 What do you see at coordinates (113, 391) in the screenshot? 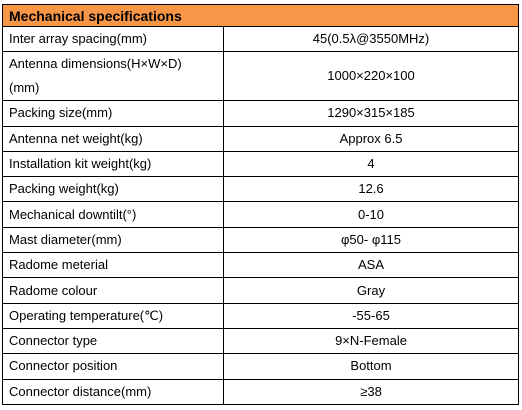
I see `row-label: Connector distance(mm)` at bounding box center [113, 391].